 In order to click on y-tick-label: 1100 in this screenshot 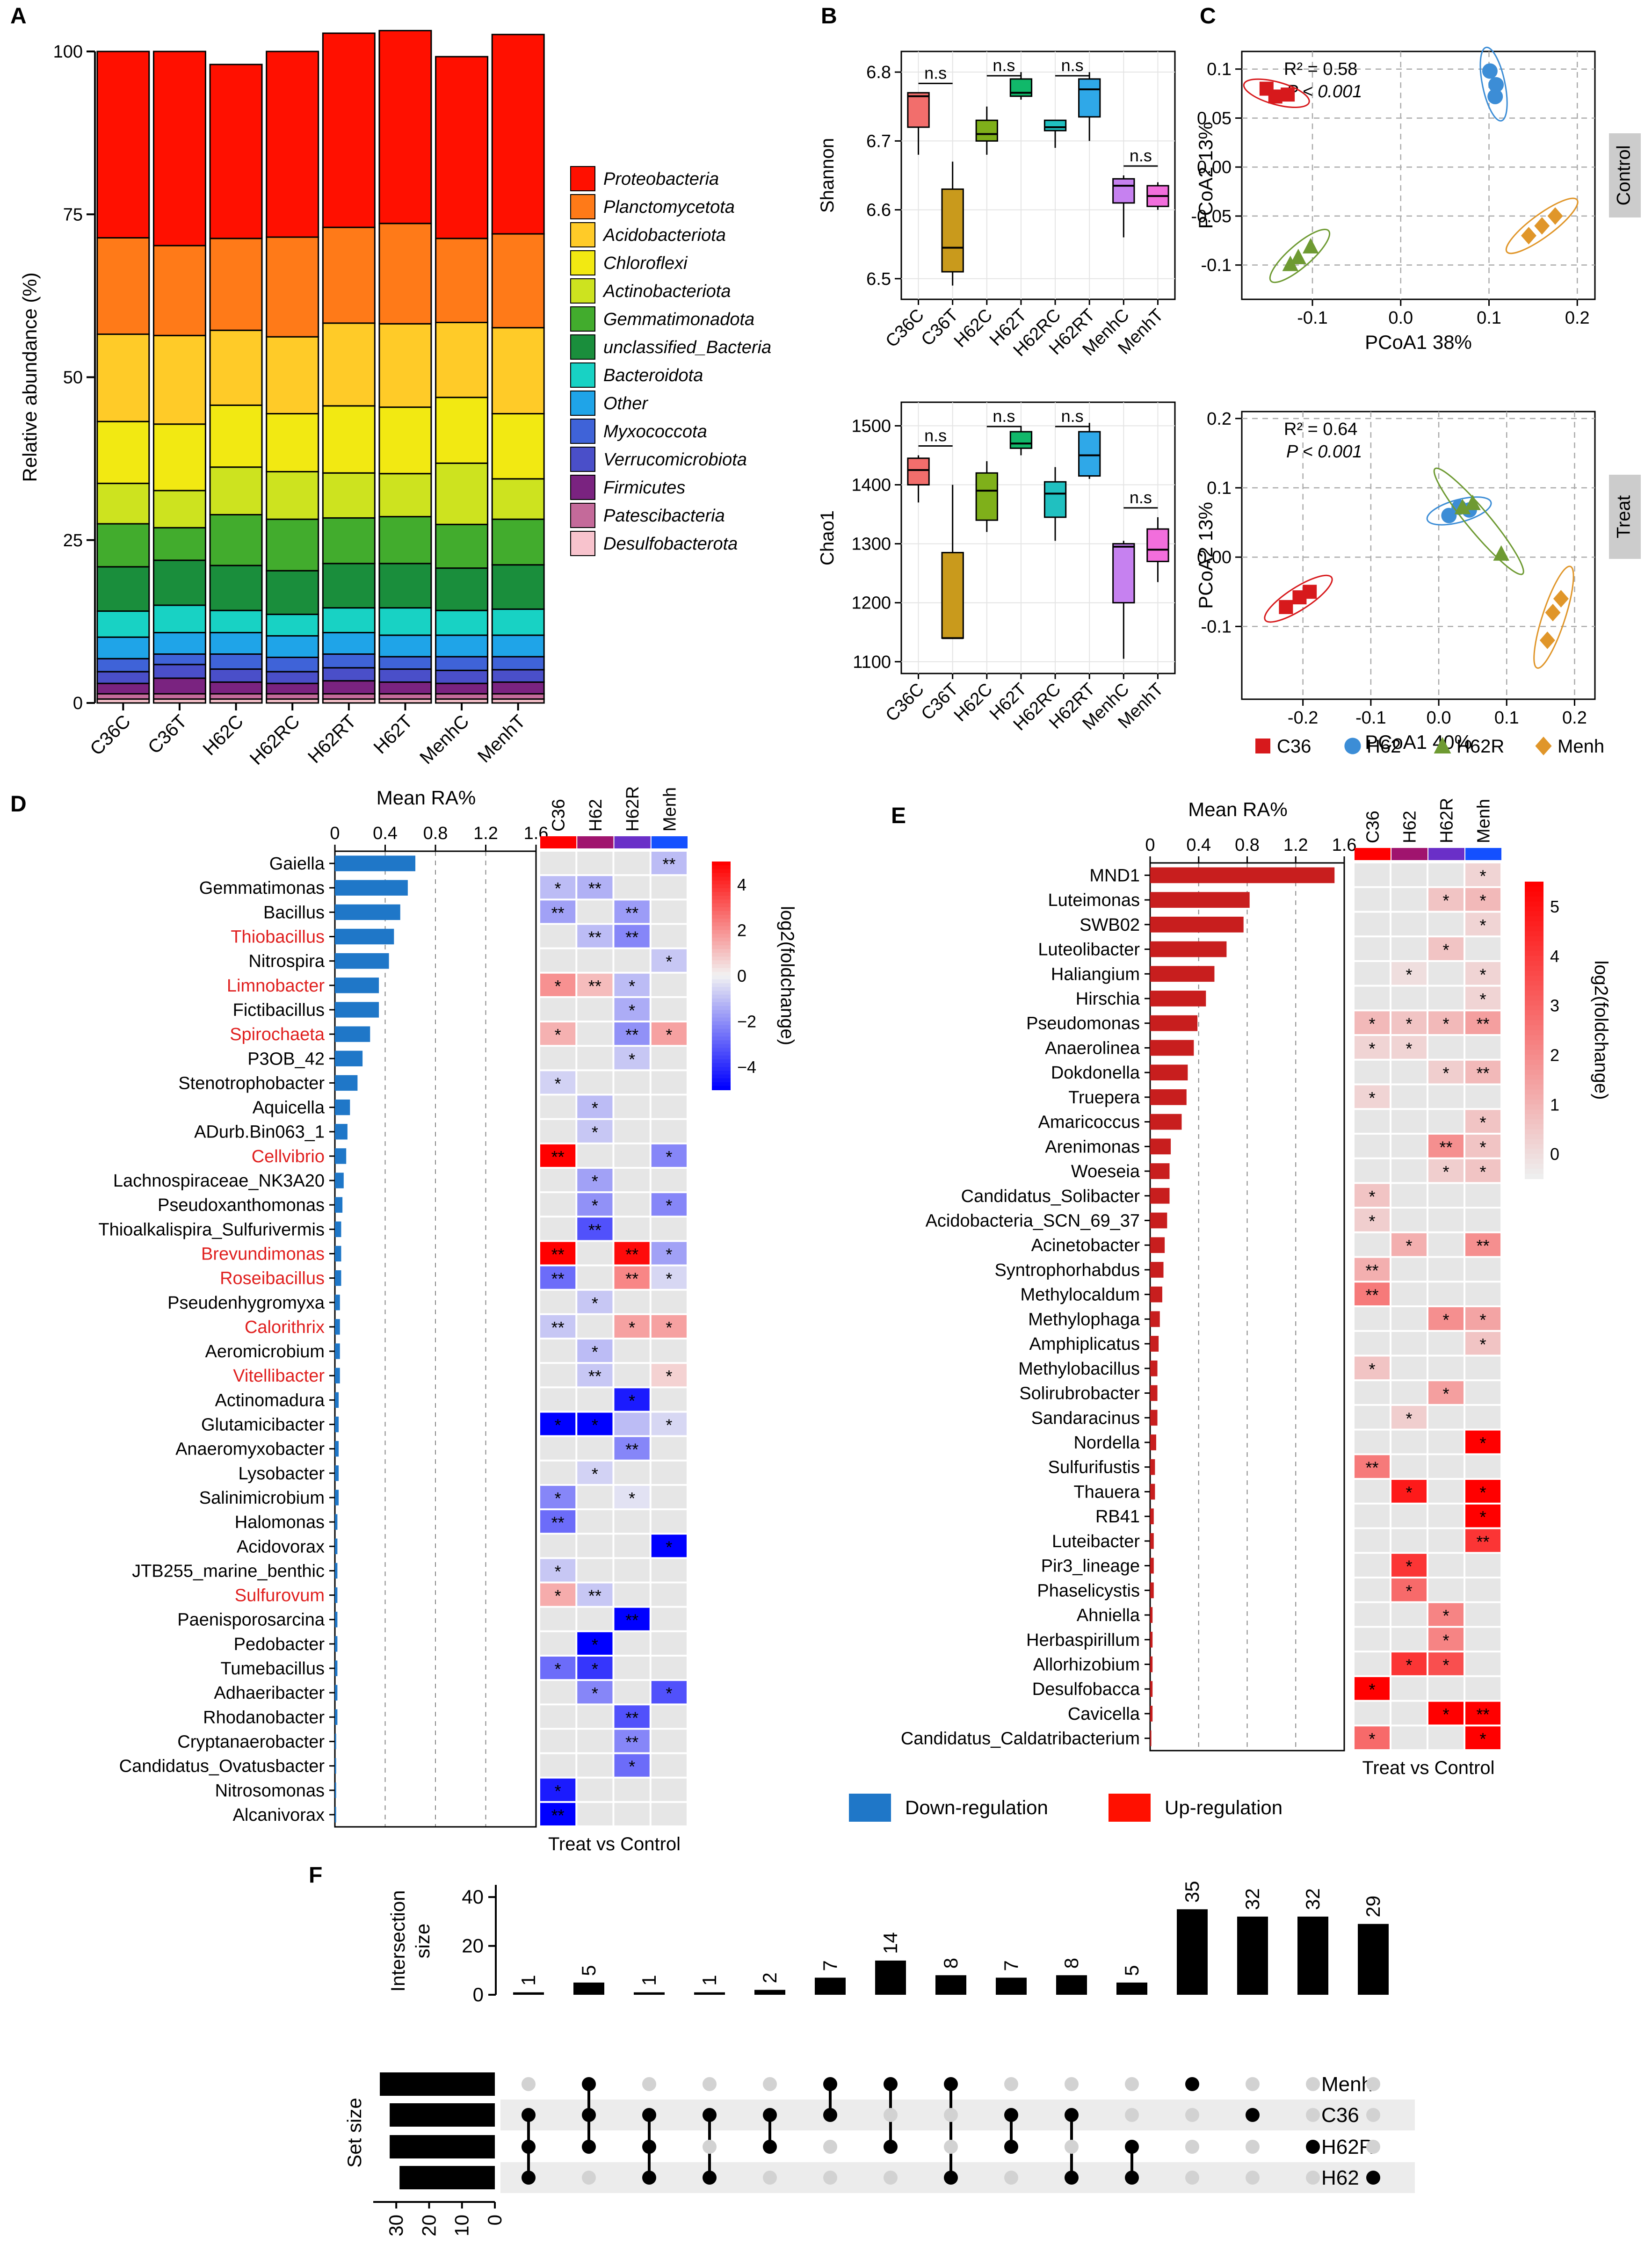, I will do `click(872, 662)`.